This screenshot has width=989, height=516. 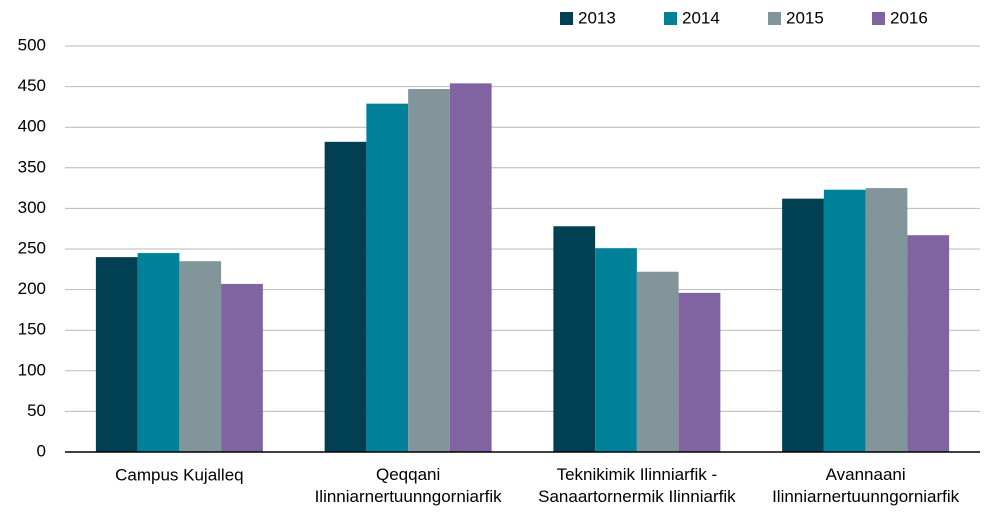 What do you see at coordinates (32, 44) in the screenshot?
I see `y-tick-label: 500` at bounding box center [32, 44].